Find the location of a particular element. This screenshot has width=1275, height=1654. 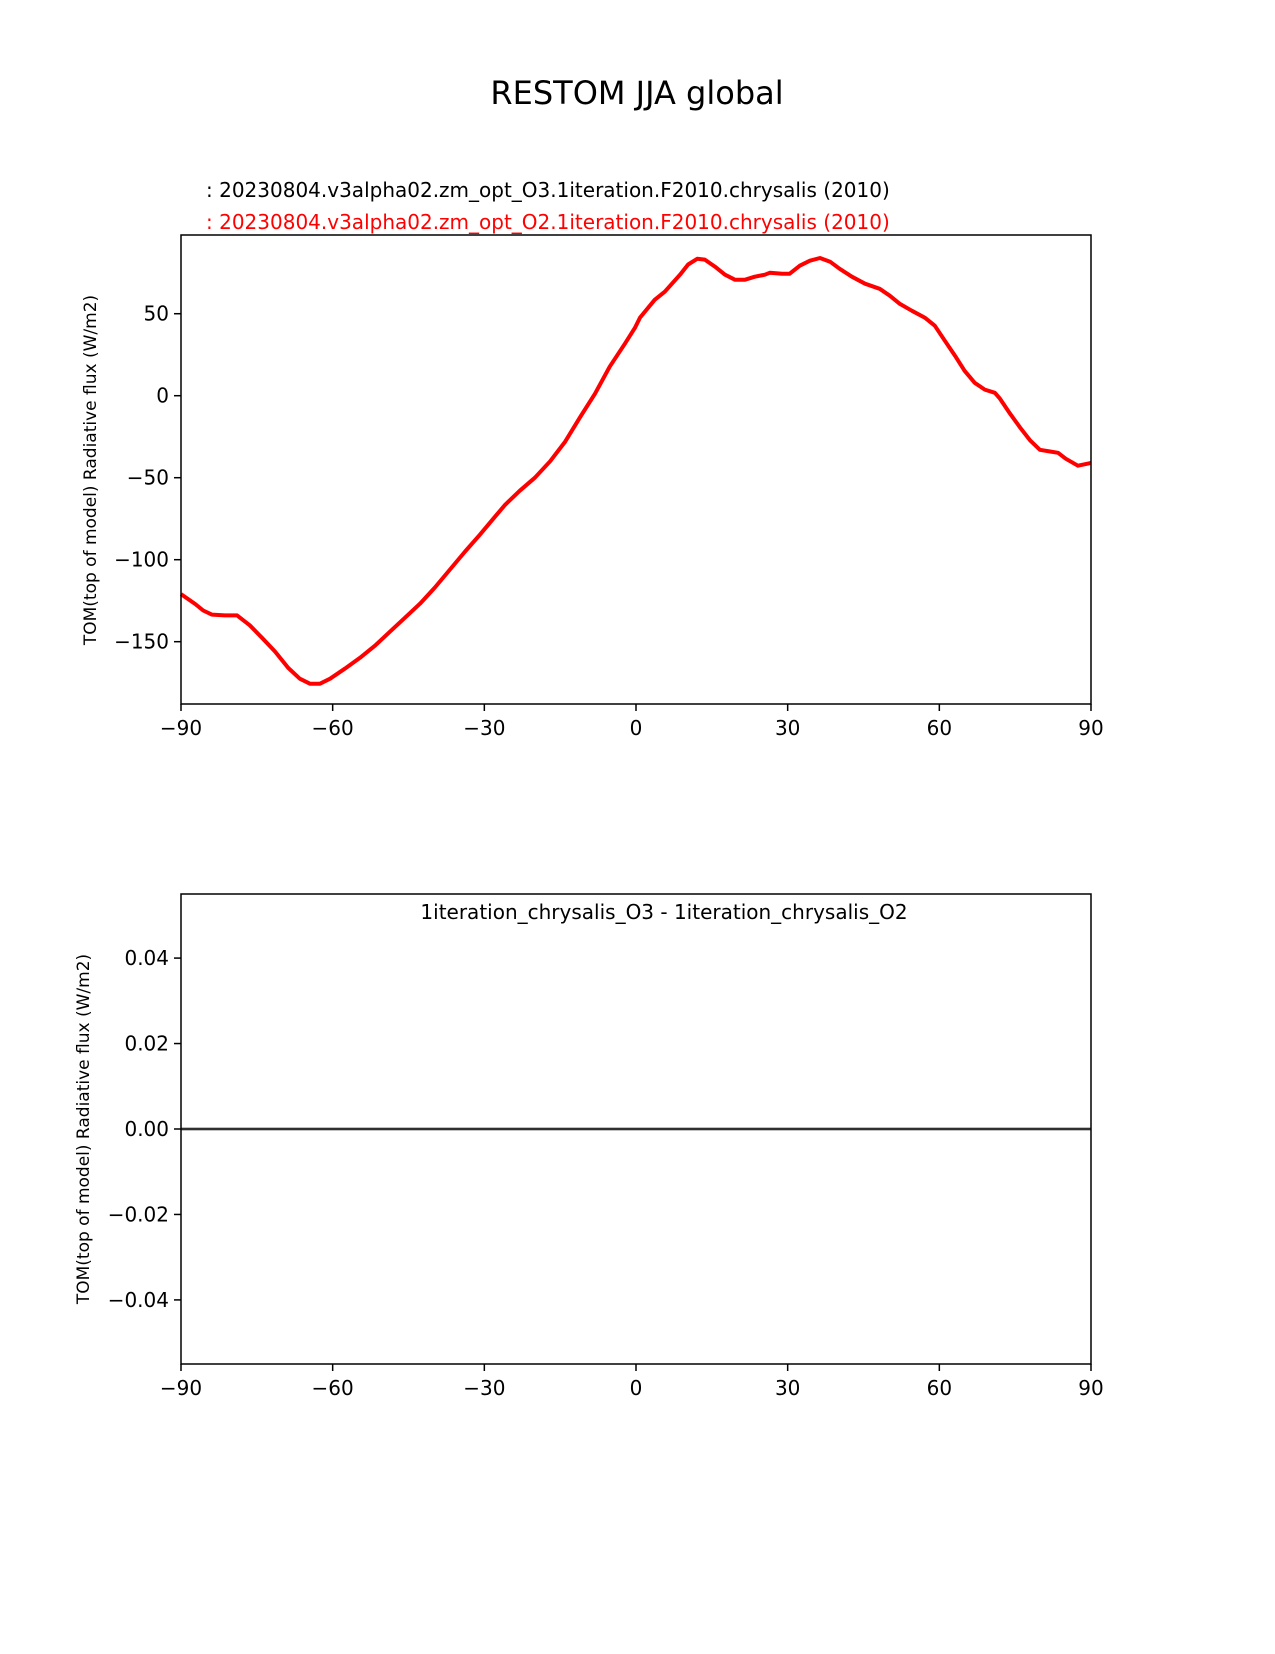

figure-title: RESTOM JJA global is located at coordinates (636, 93).